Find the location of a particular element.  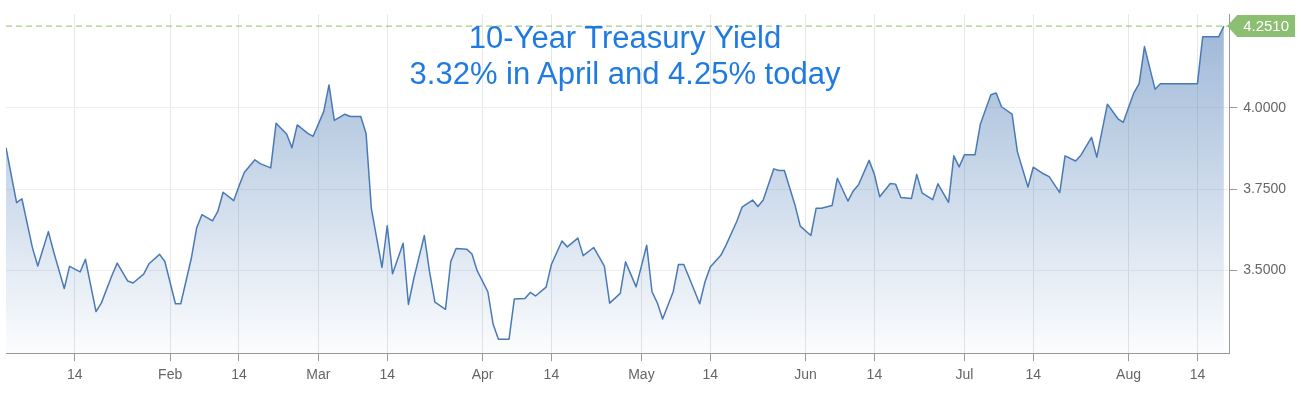

ref-line-label: 4.2510 is located at coordinates (1266, 26).